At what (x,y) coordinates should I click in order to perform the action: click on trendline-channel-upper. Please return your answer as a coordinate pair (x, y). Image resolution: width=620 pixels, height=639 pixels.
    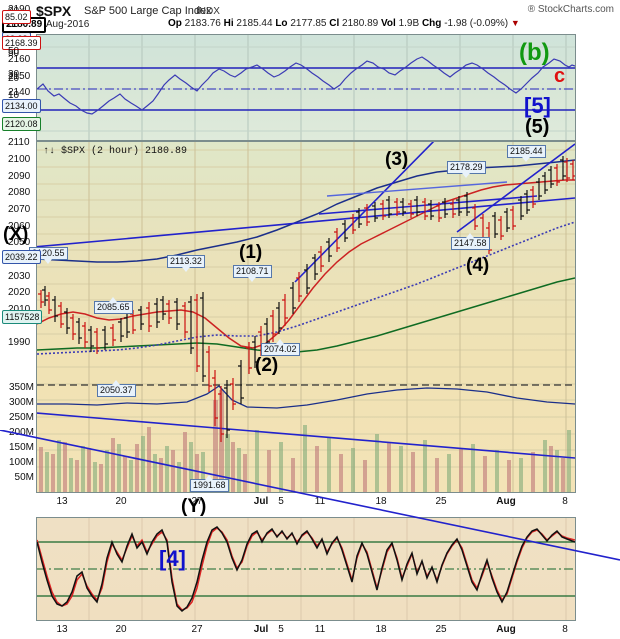
    Looking at the image, I should click on (417, 189).